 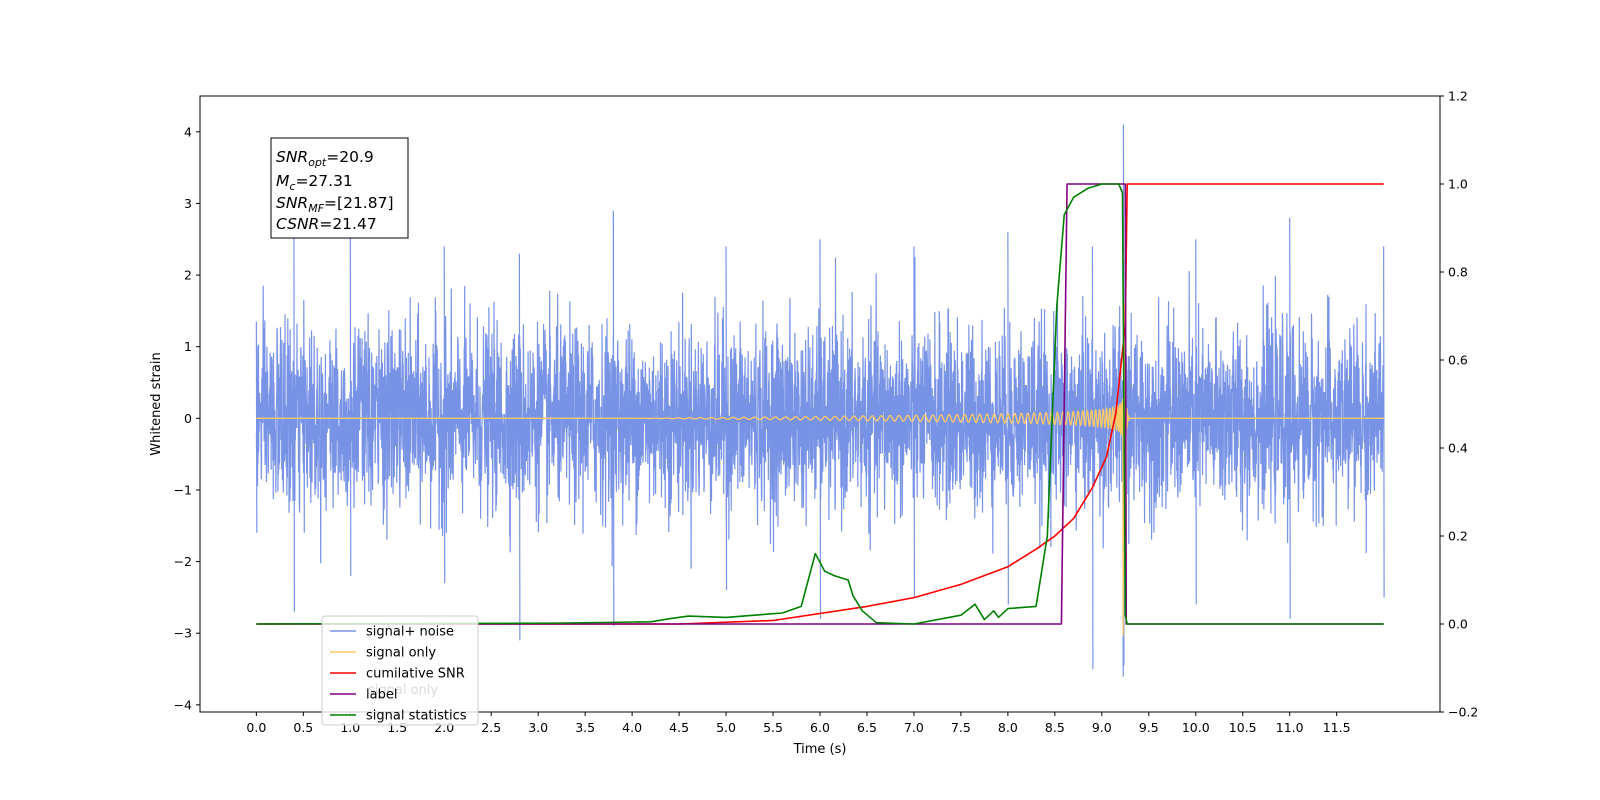 I want to click on y2-tick-label: 0.6, so click(x=1458, y=360).